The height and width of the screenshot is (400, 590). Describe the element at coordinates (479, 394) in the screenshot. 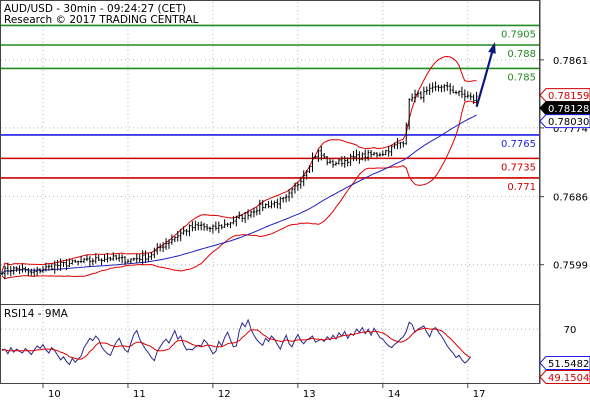

I see `x-tick-label: 17` at that location.